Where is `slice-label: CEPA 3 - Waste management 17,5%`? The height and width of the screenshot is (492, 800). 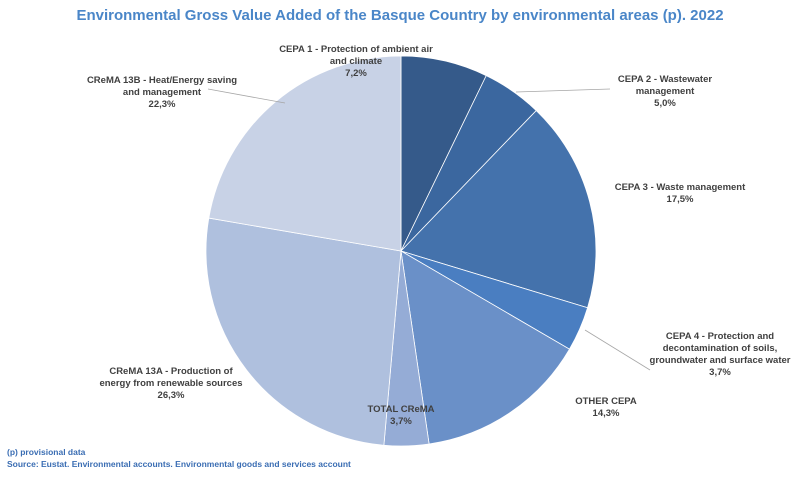
slice-label: CEPA 3 - Waste management 17,5% is located at coordinates (680, 193).